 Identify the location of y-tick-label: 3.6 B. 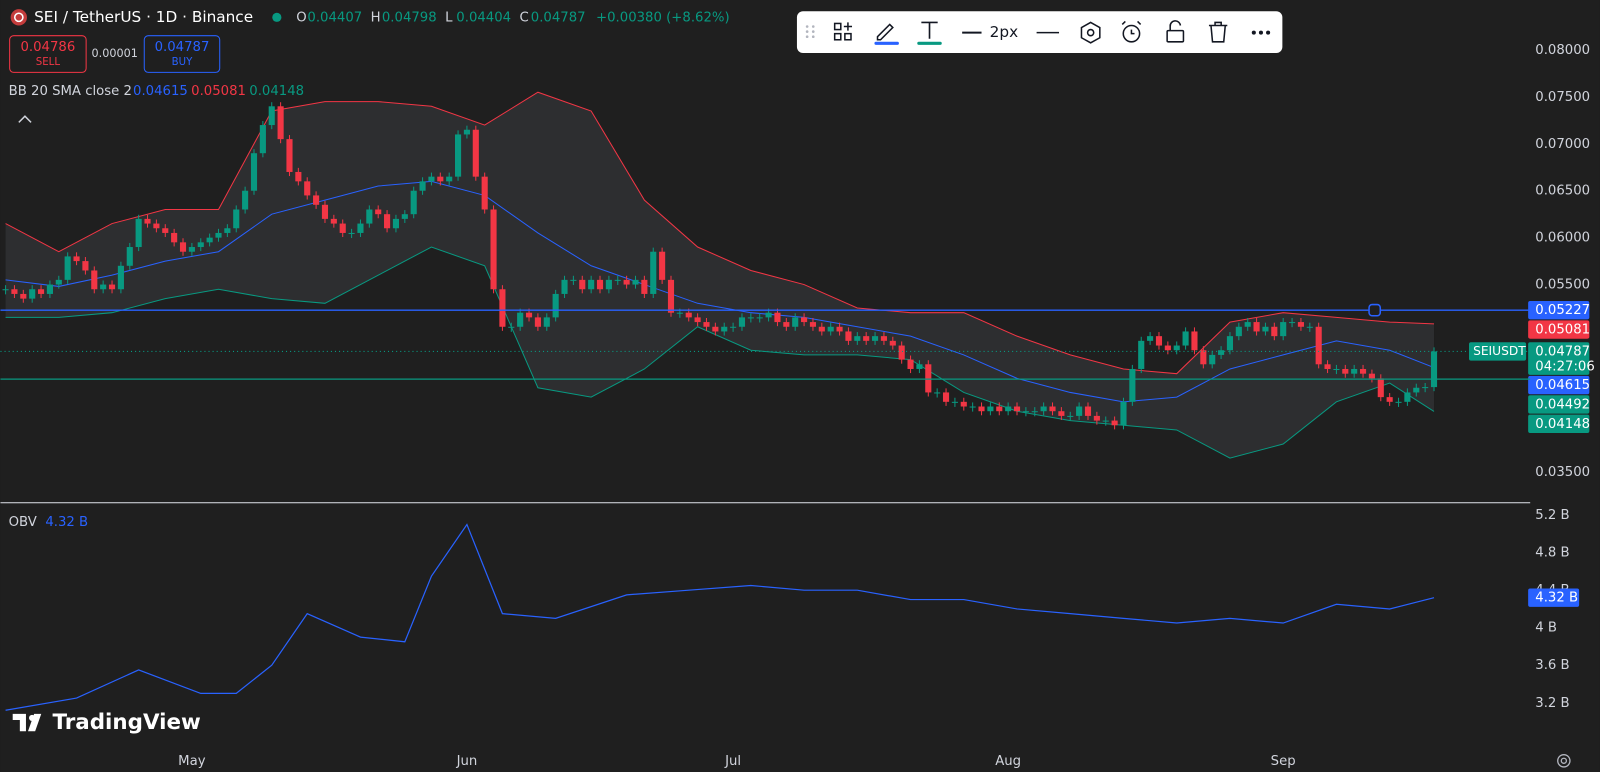
(1552, 665).